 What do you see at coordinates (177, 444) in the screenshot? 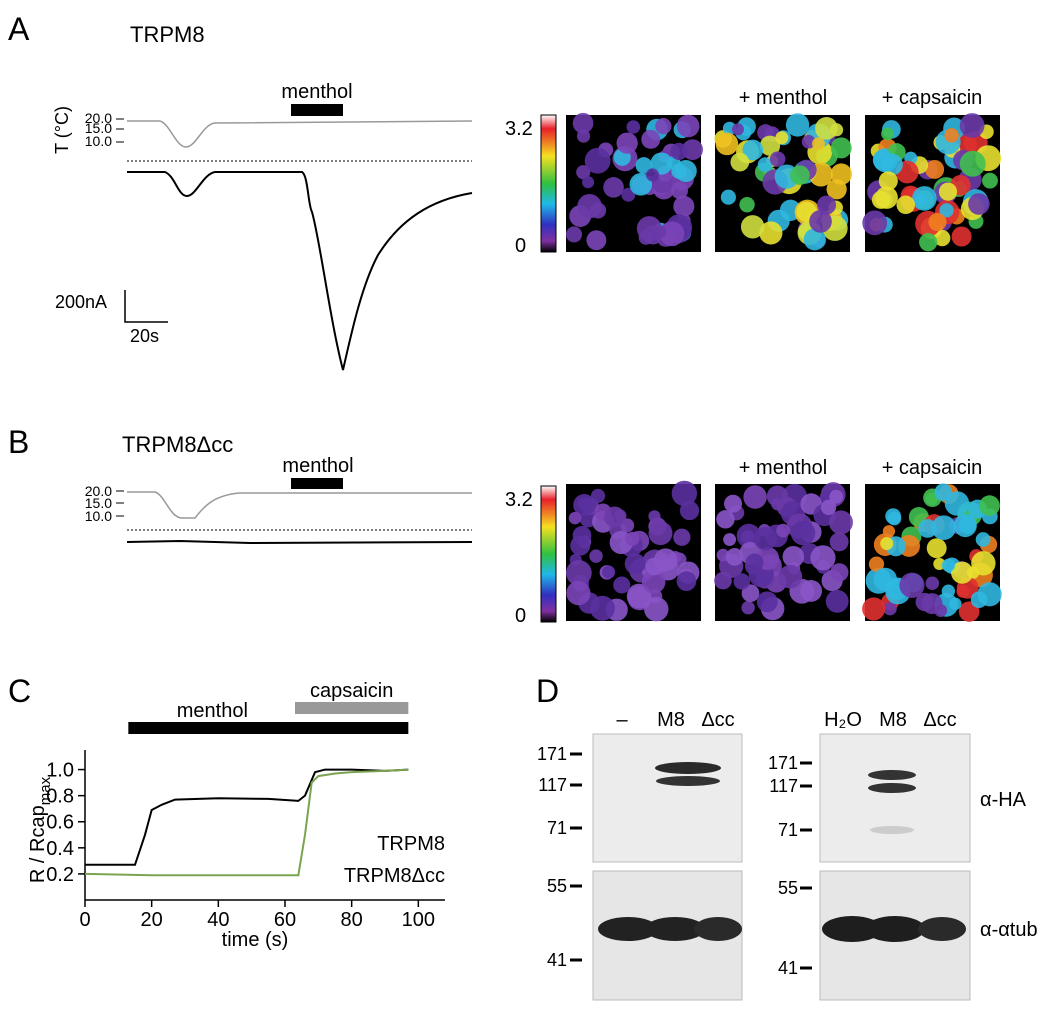
I see `panel-title: TRPM8Δcc` at bounding box center [177, 444].